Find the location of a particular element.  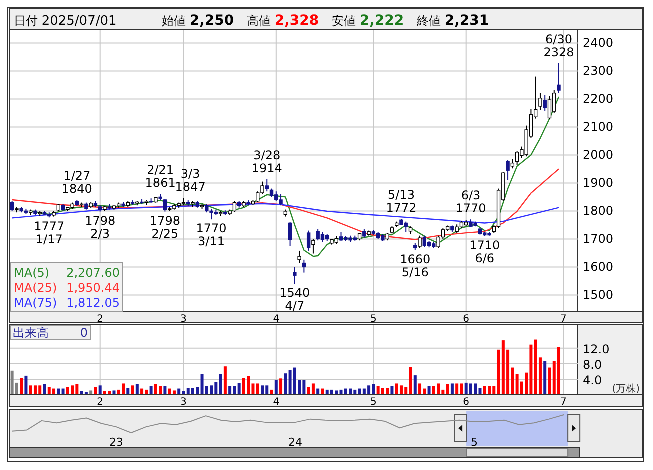

y-tick-label: 2200 is located at coordinates (598, 99).